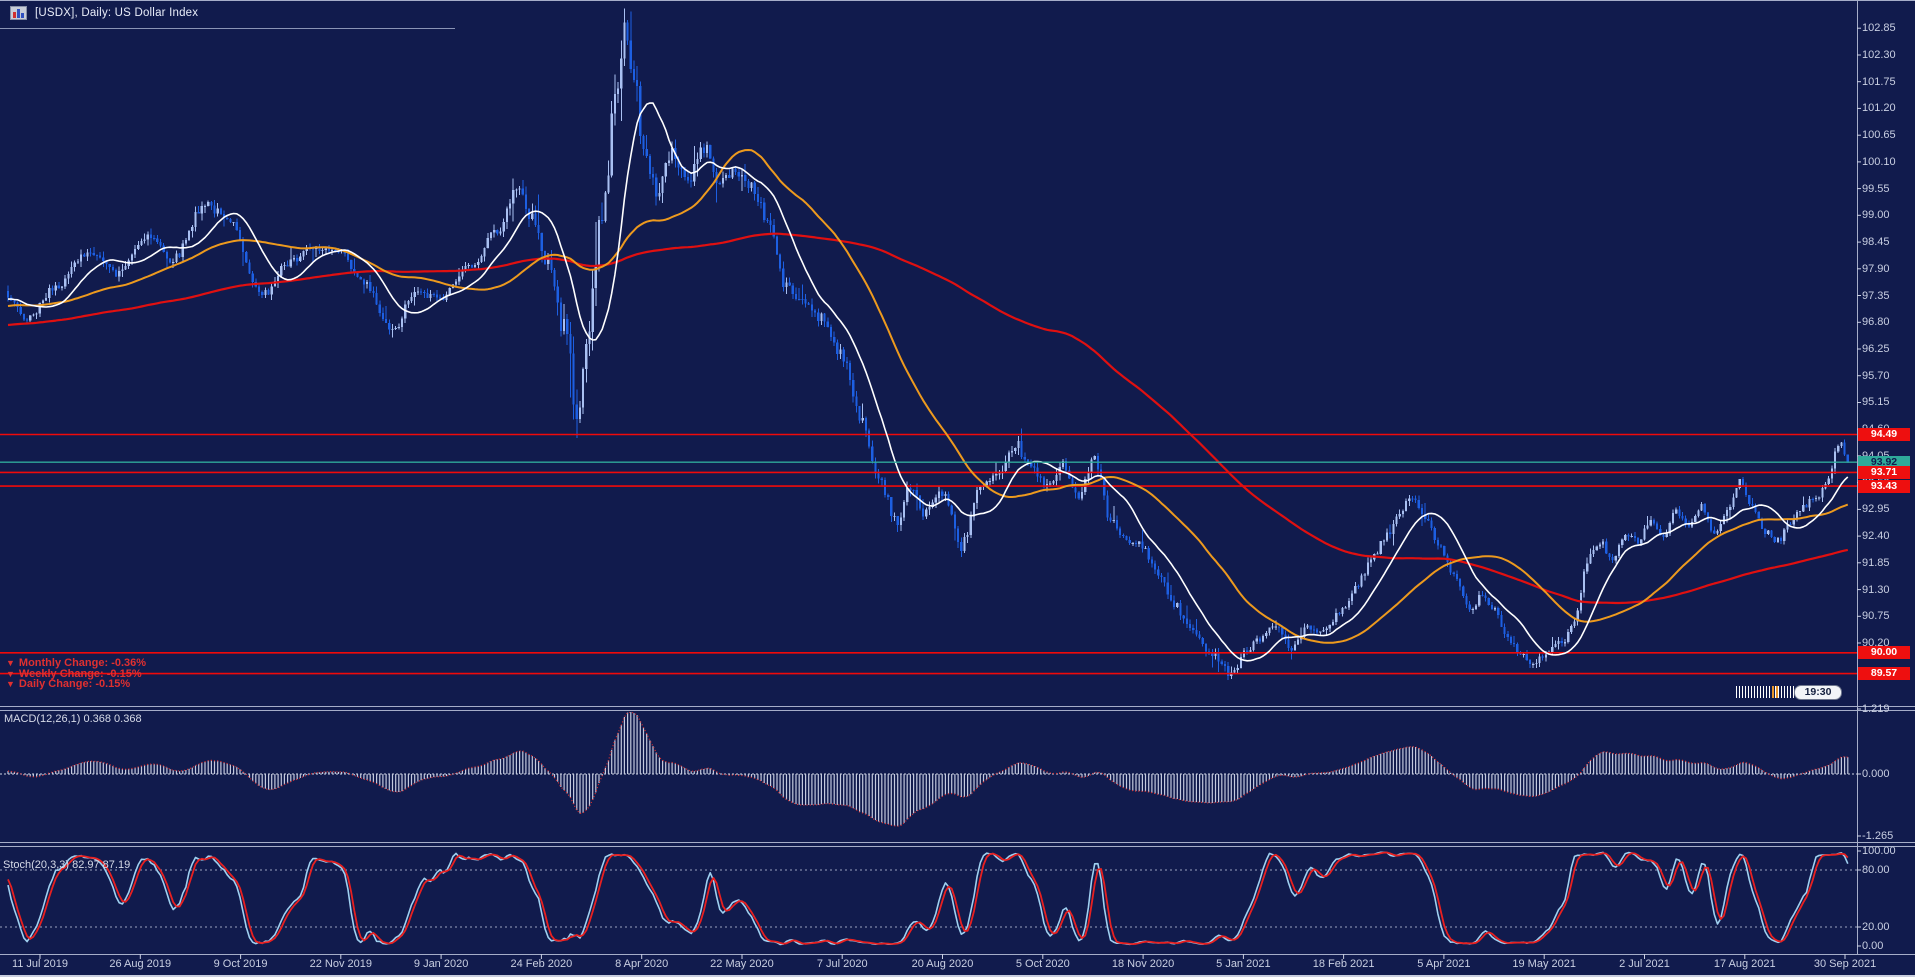  What do you see at coordinates (1876, 509) in the screenshot?
I see `price-tick-label: 92.95` at bounding box center [1876, 509].